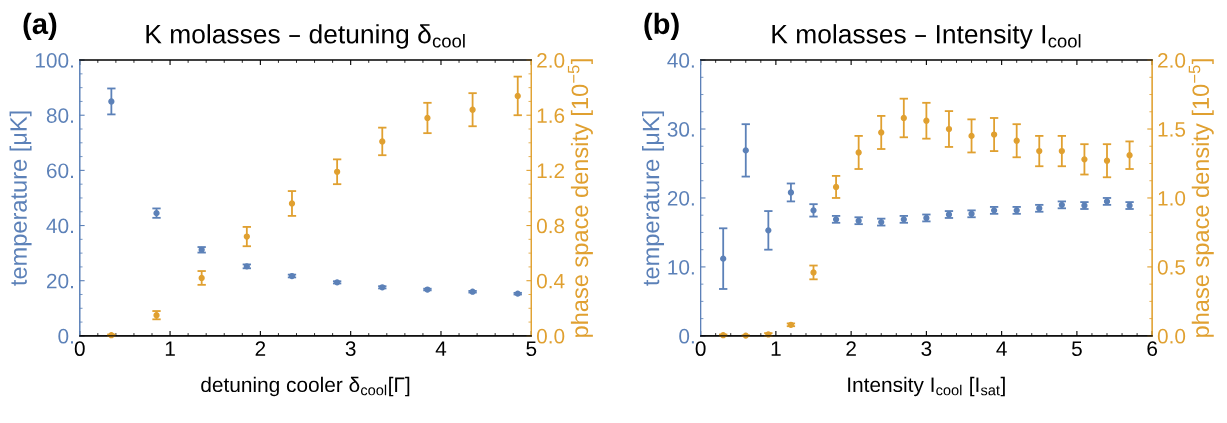 This screenshot has height=423, width=1227. What do you see at coordinates (1172, 129) in the screenshot?
I see `y2-tick-label: 1.5` at bounding box center [1172, 129].